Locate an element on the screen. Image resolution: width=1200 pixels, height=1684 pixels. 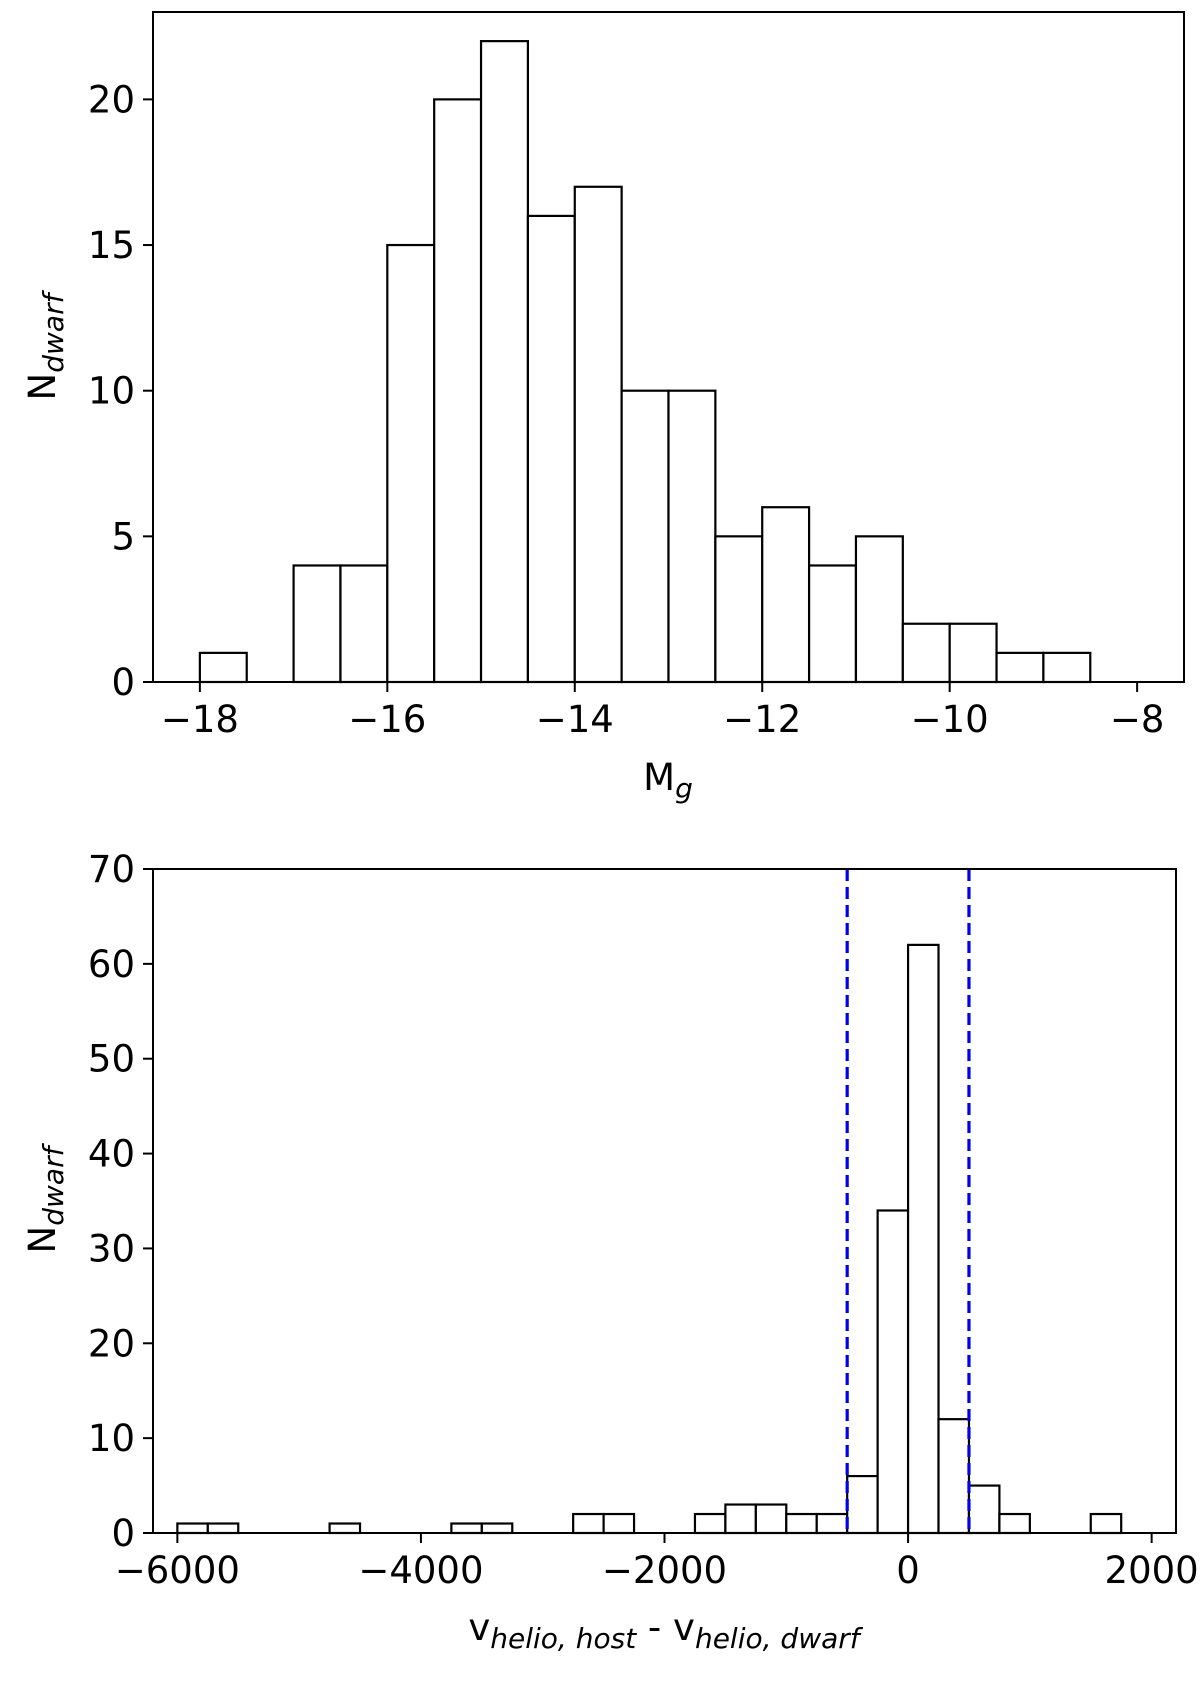
velocity-y-tick-label: 10 is located at coordinates (111, 1438).